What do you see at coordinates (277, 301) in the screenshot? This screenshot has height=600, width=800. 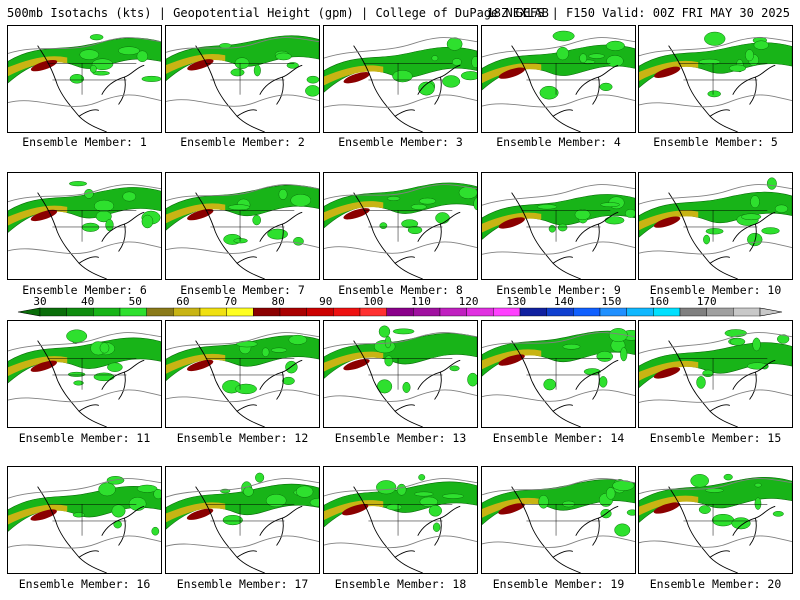 I see `colorbar-tick-label: 80` at bounding box center [277, 301].